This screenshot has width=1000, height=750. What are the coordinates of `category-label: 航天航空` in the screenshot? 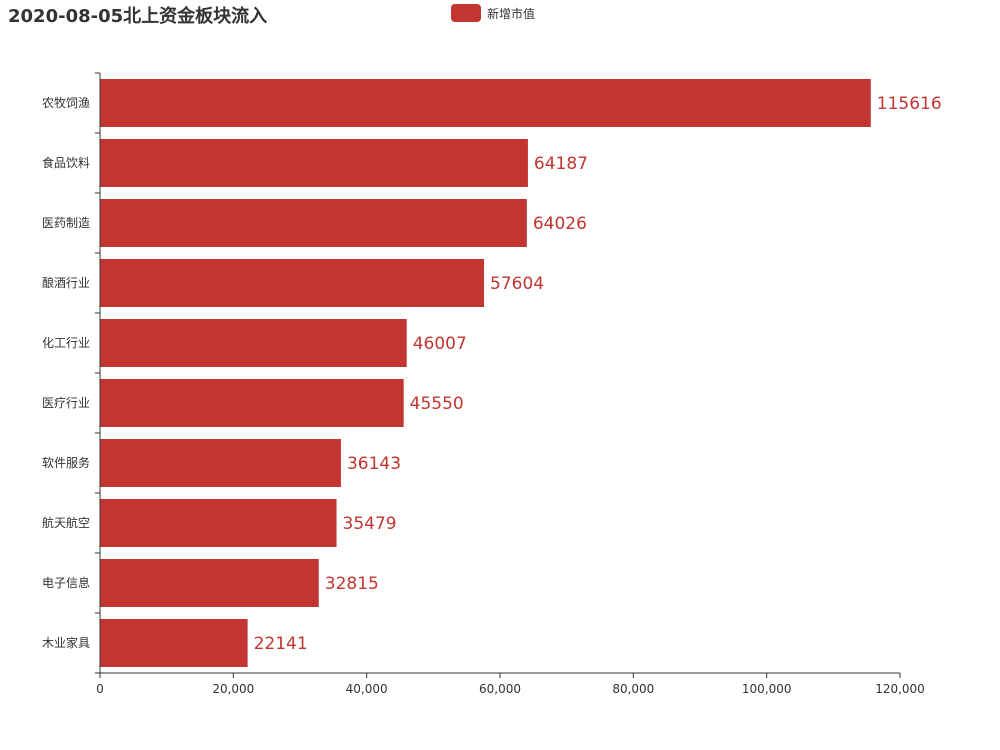 It's located at (66, 522).